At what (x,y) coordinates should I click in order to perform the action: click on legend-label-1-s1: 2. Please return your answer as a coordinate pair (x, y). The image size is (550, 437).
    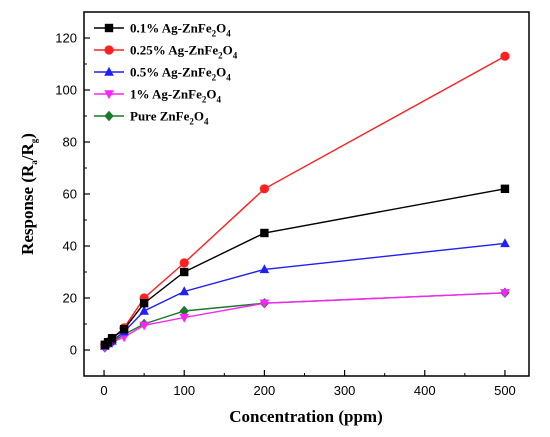
    Looking at the image, I should click on (220, 56).